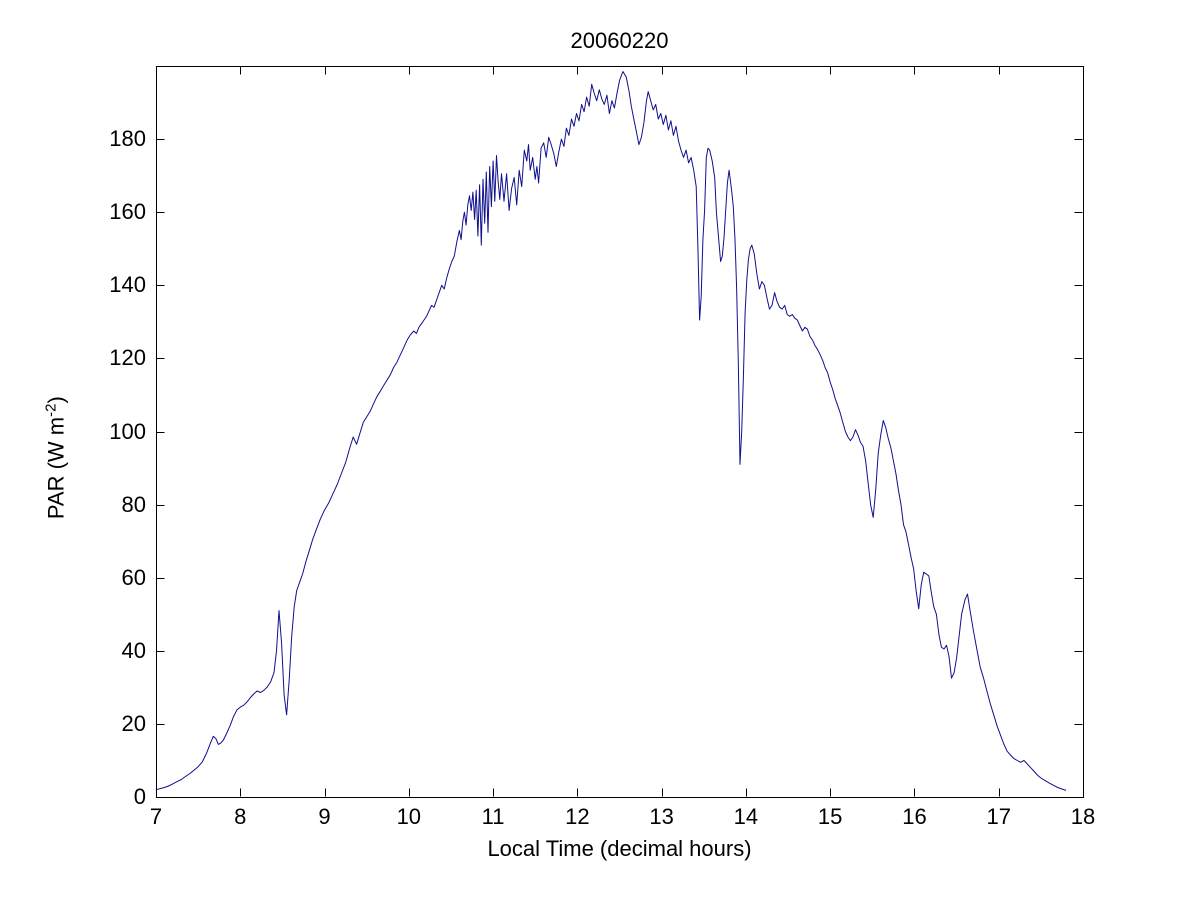 This screenshot has height=900, width=1200. I want to click on y-tick-label: 140, so click(127, 285).